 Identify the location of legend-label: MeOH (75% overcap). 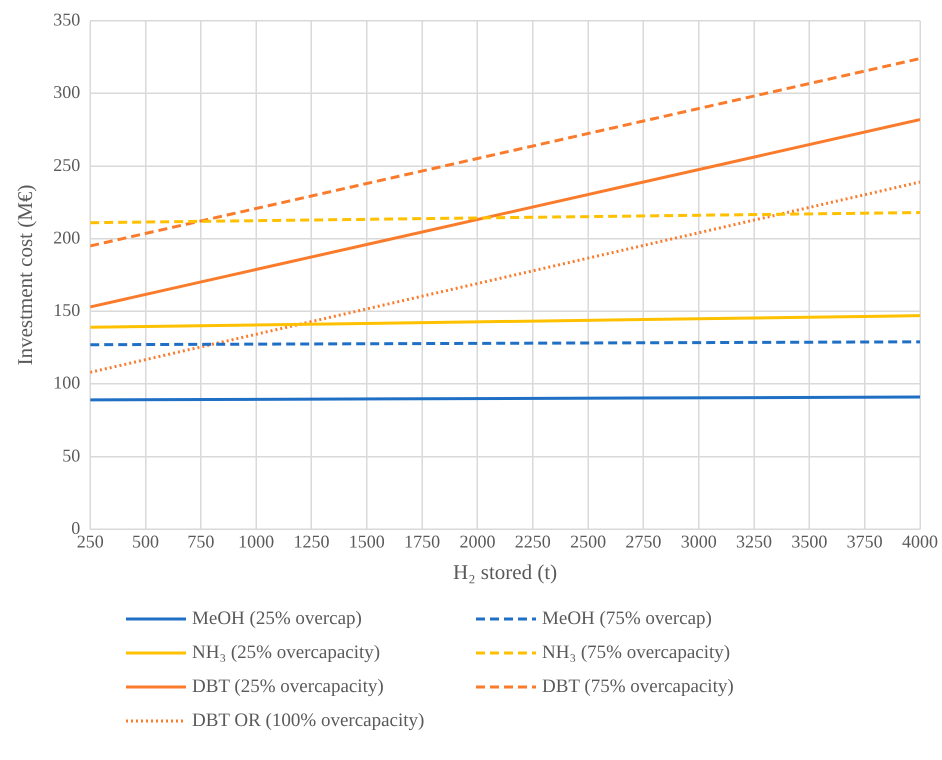
(627, 619).